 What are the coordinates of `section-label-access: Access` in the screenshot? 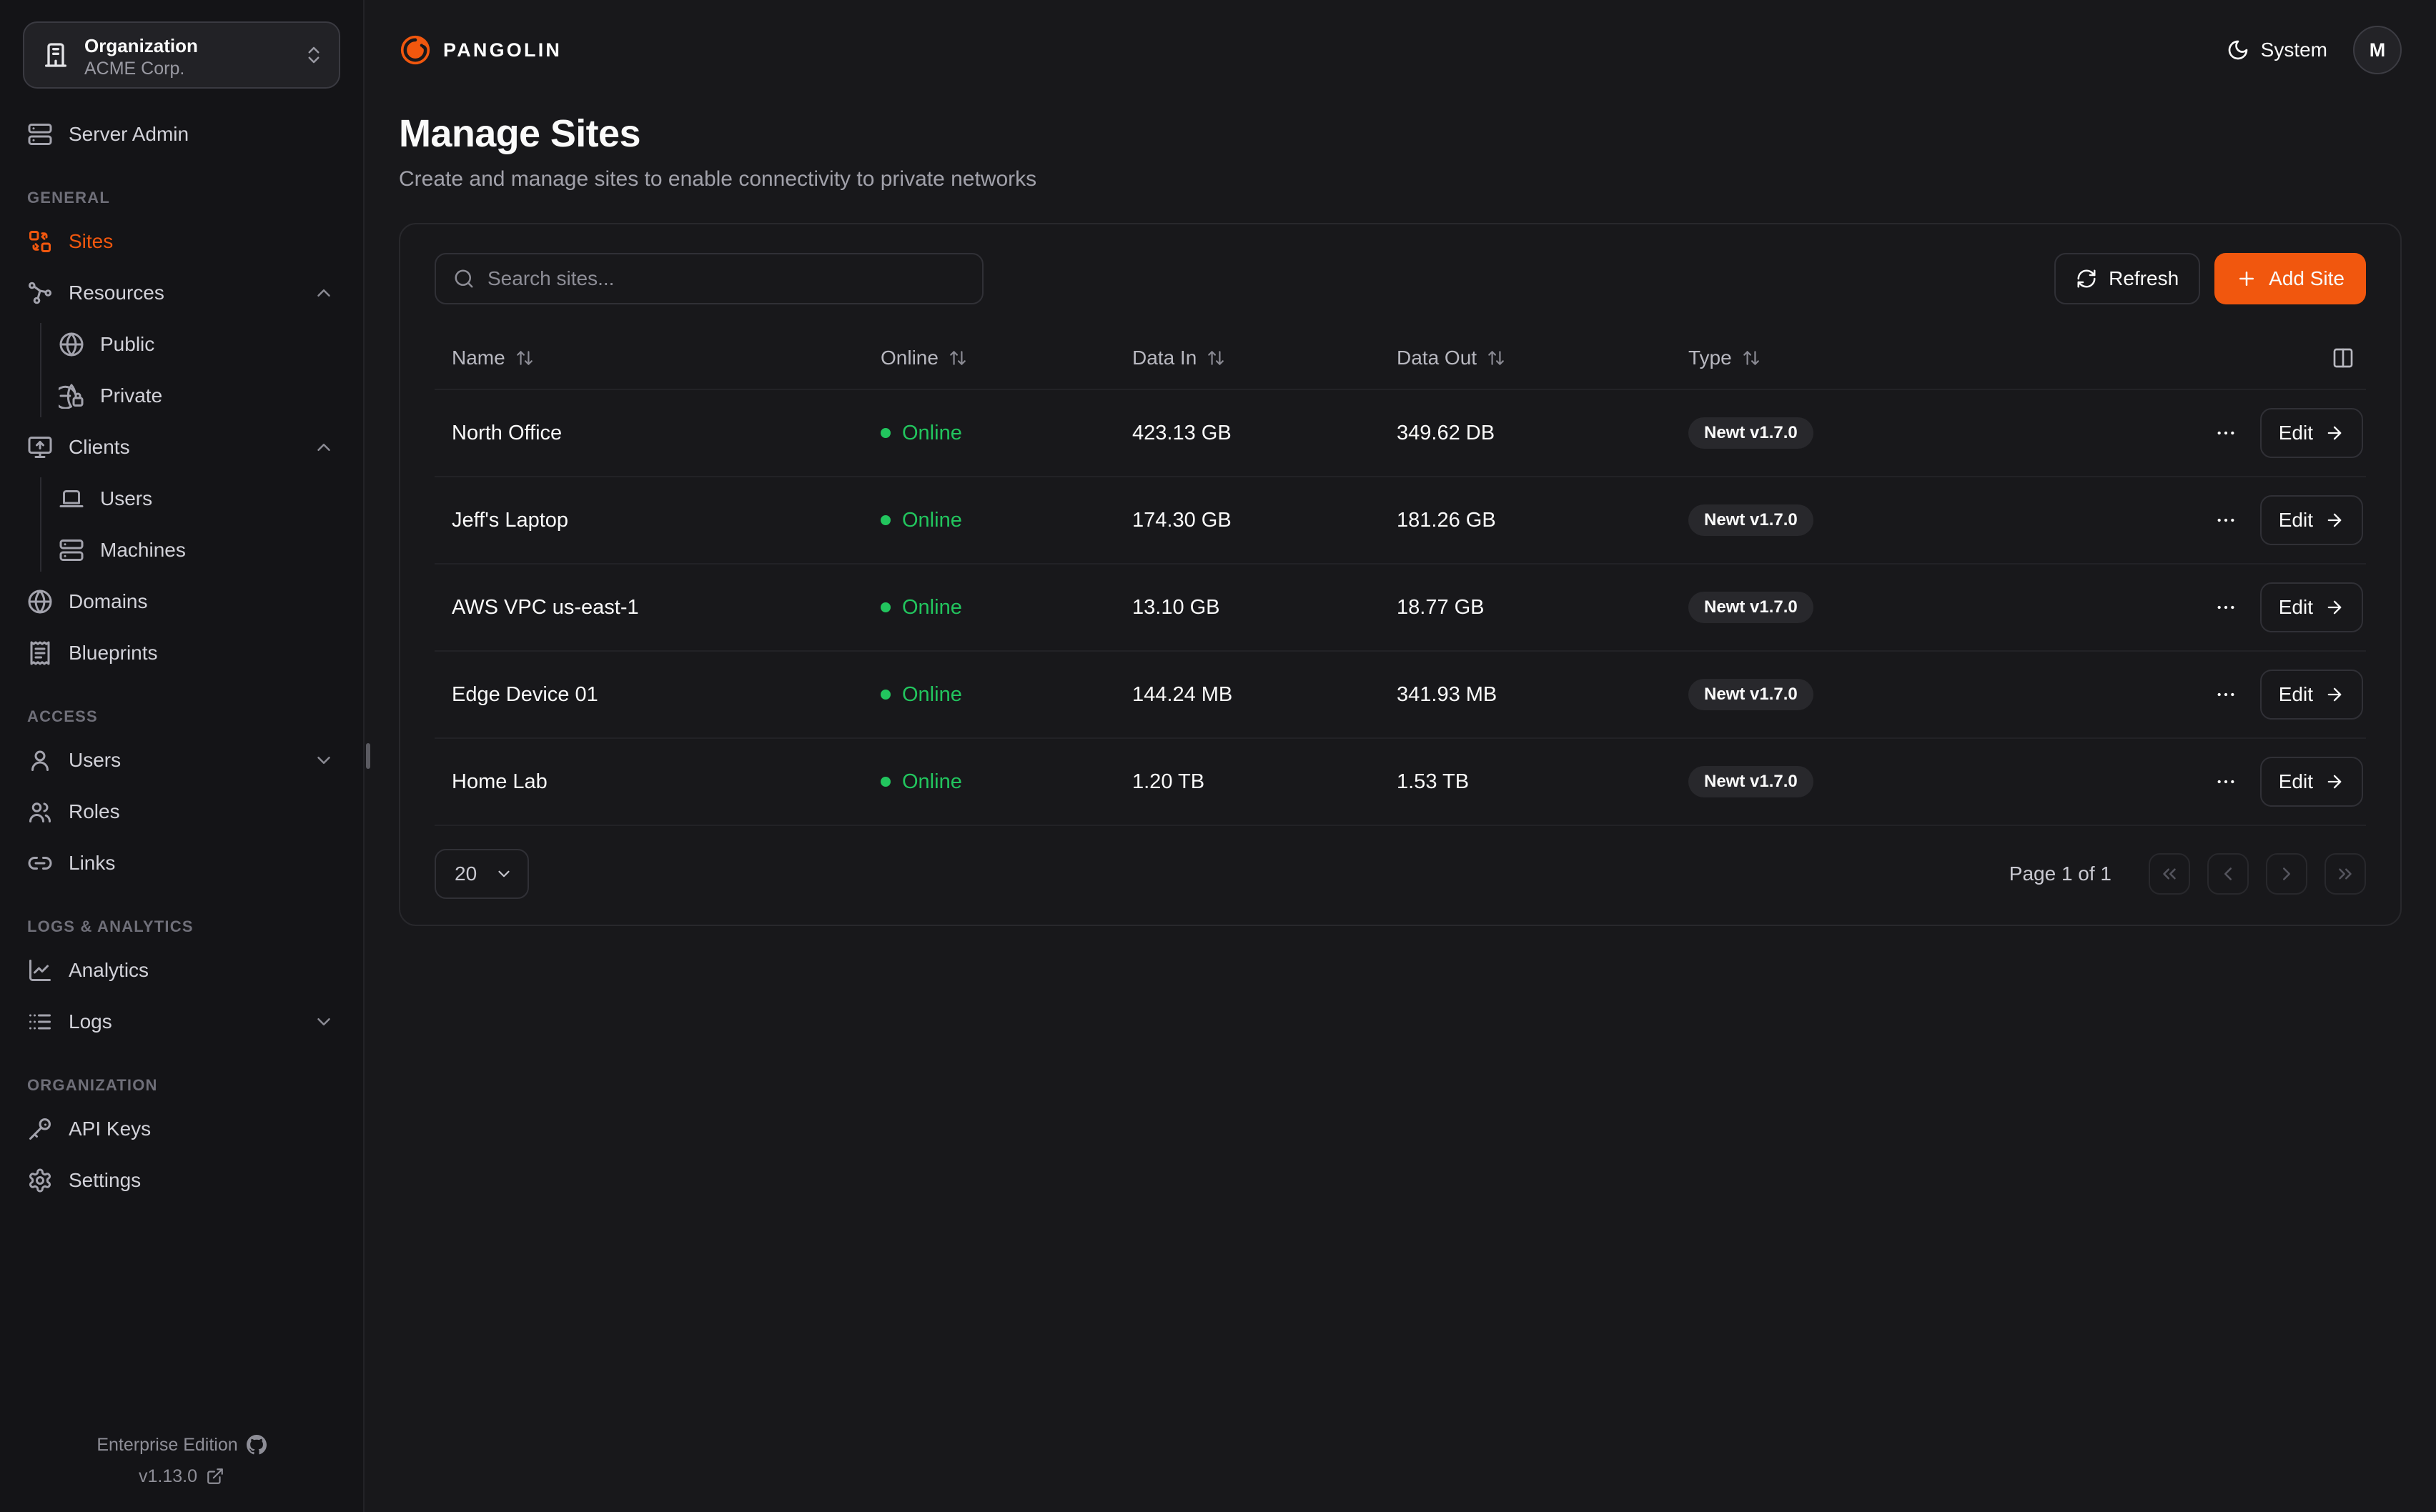 It's located at (63, 716).